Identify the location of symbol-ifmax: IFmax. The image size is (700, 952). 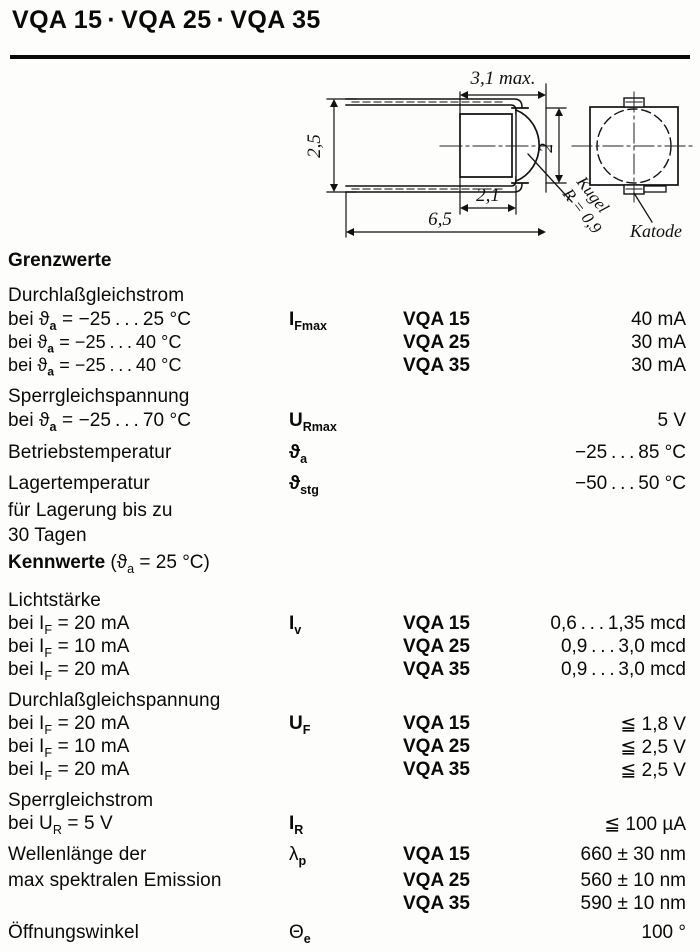
(308, 321).